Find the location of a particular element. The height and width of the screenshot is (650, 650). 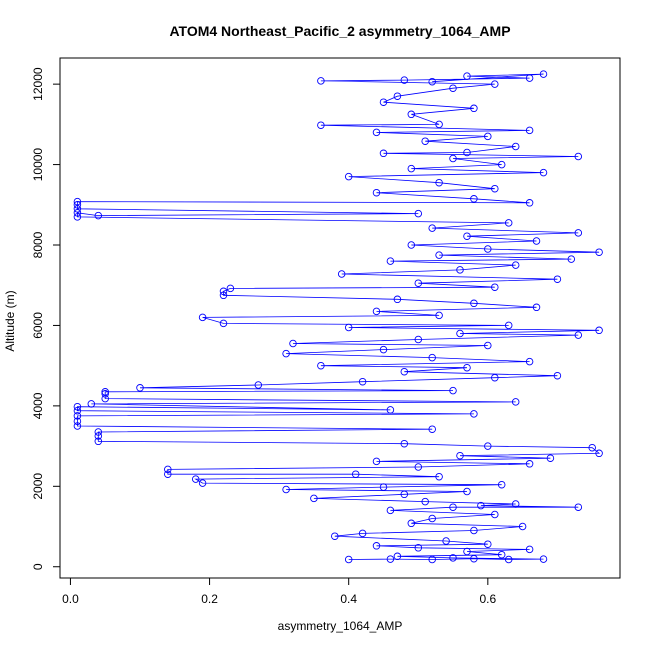

y-tick-label: 8000 is located at coordinates (38, 244).